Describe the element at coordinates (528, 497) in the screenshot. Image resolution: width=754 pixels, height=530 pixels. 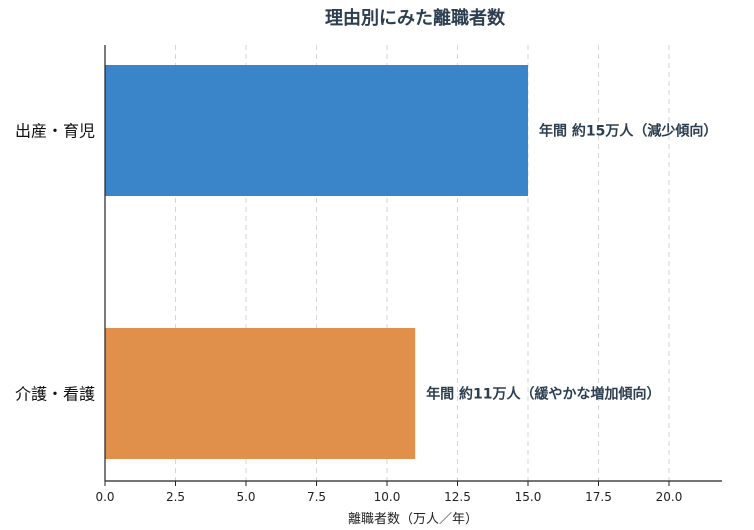
I see `x-tick-label: 15.0` at that location.